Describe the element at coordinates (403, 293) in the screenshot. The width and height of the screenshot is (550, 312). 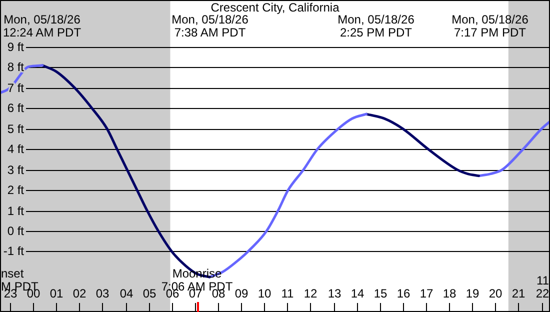
I see `x-tick-label: 16` at that location.